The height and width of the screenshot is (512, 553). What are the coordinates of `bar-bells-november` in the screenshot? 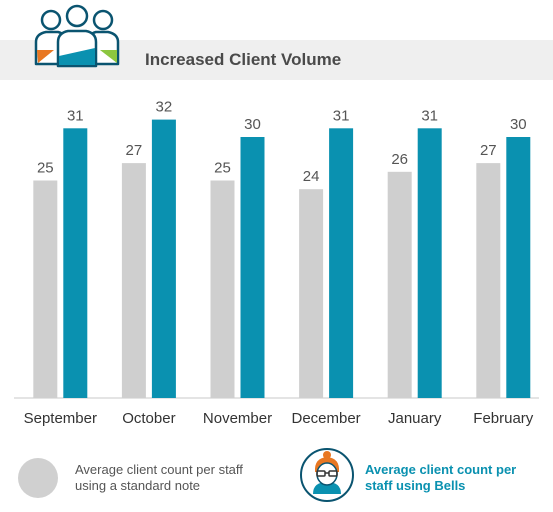 It's located at (252, 267).